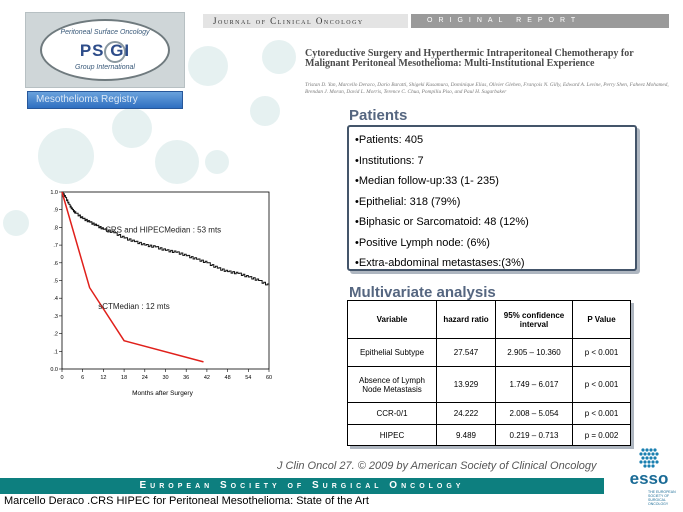 Image resolution: width=683 pixels, height=512 pixels. Describe the element at coordinates (145, 378) in the screenshot. I see `x-tick-label: 24` at that location.